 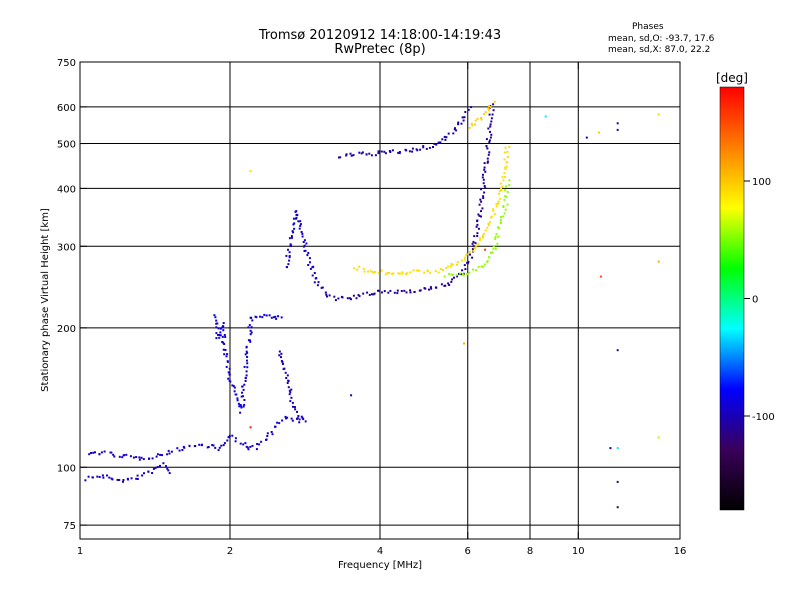 I want to click on colorbar-tick-label: -100, so click(x=763, y=417).